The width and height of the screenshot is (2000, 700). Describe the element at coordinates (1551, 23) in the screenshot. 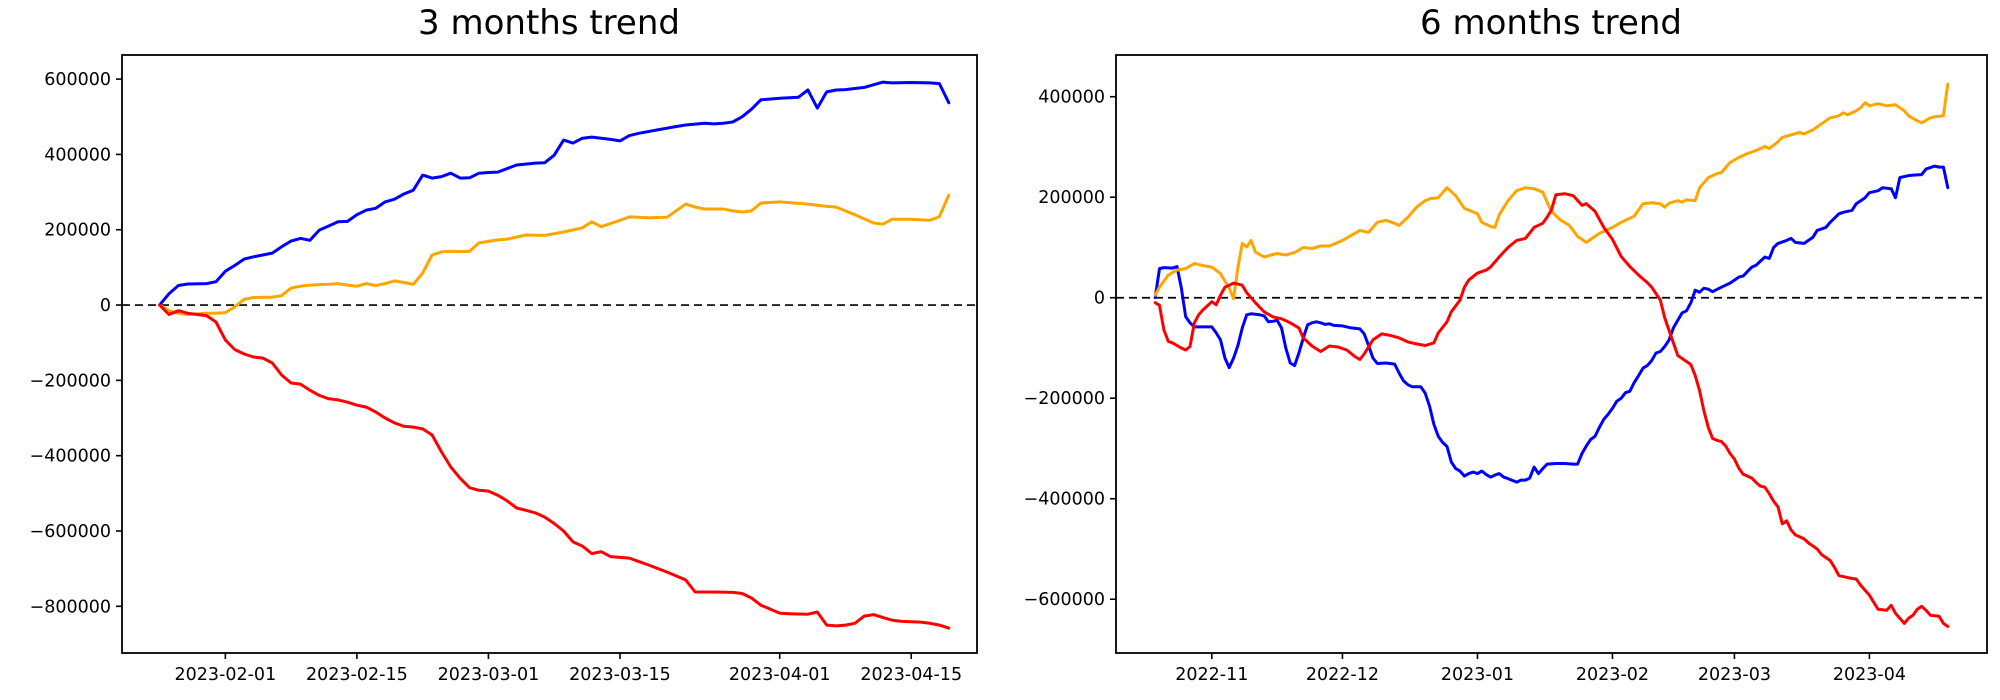

I see `chart-title-6-months: 6 months trend` at that location.